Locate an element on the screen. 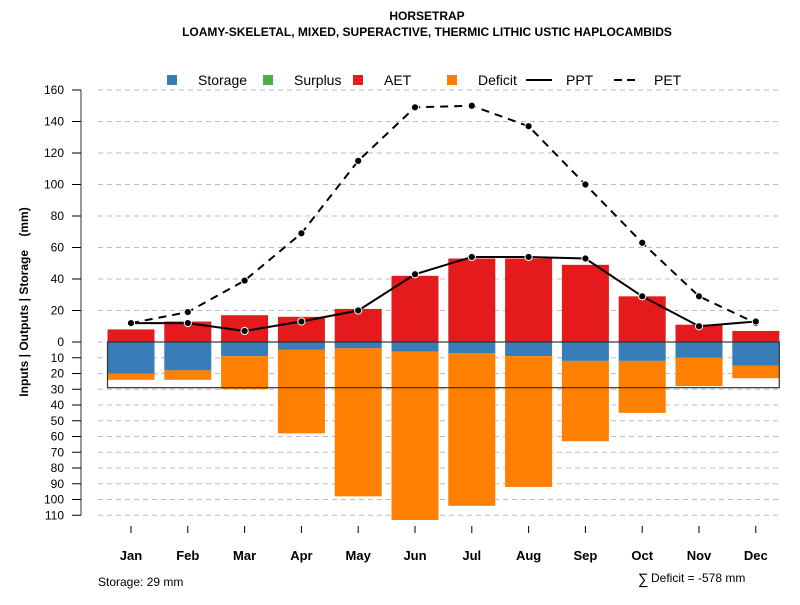 The image size is (800, 605). y-tick-label: 0 is located at coordinates (60, 342).